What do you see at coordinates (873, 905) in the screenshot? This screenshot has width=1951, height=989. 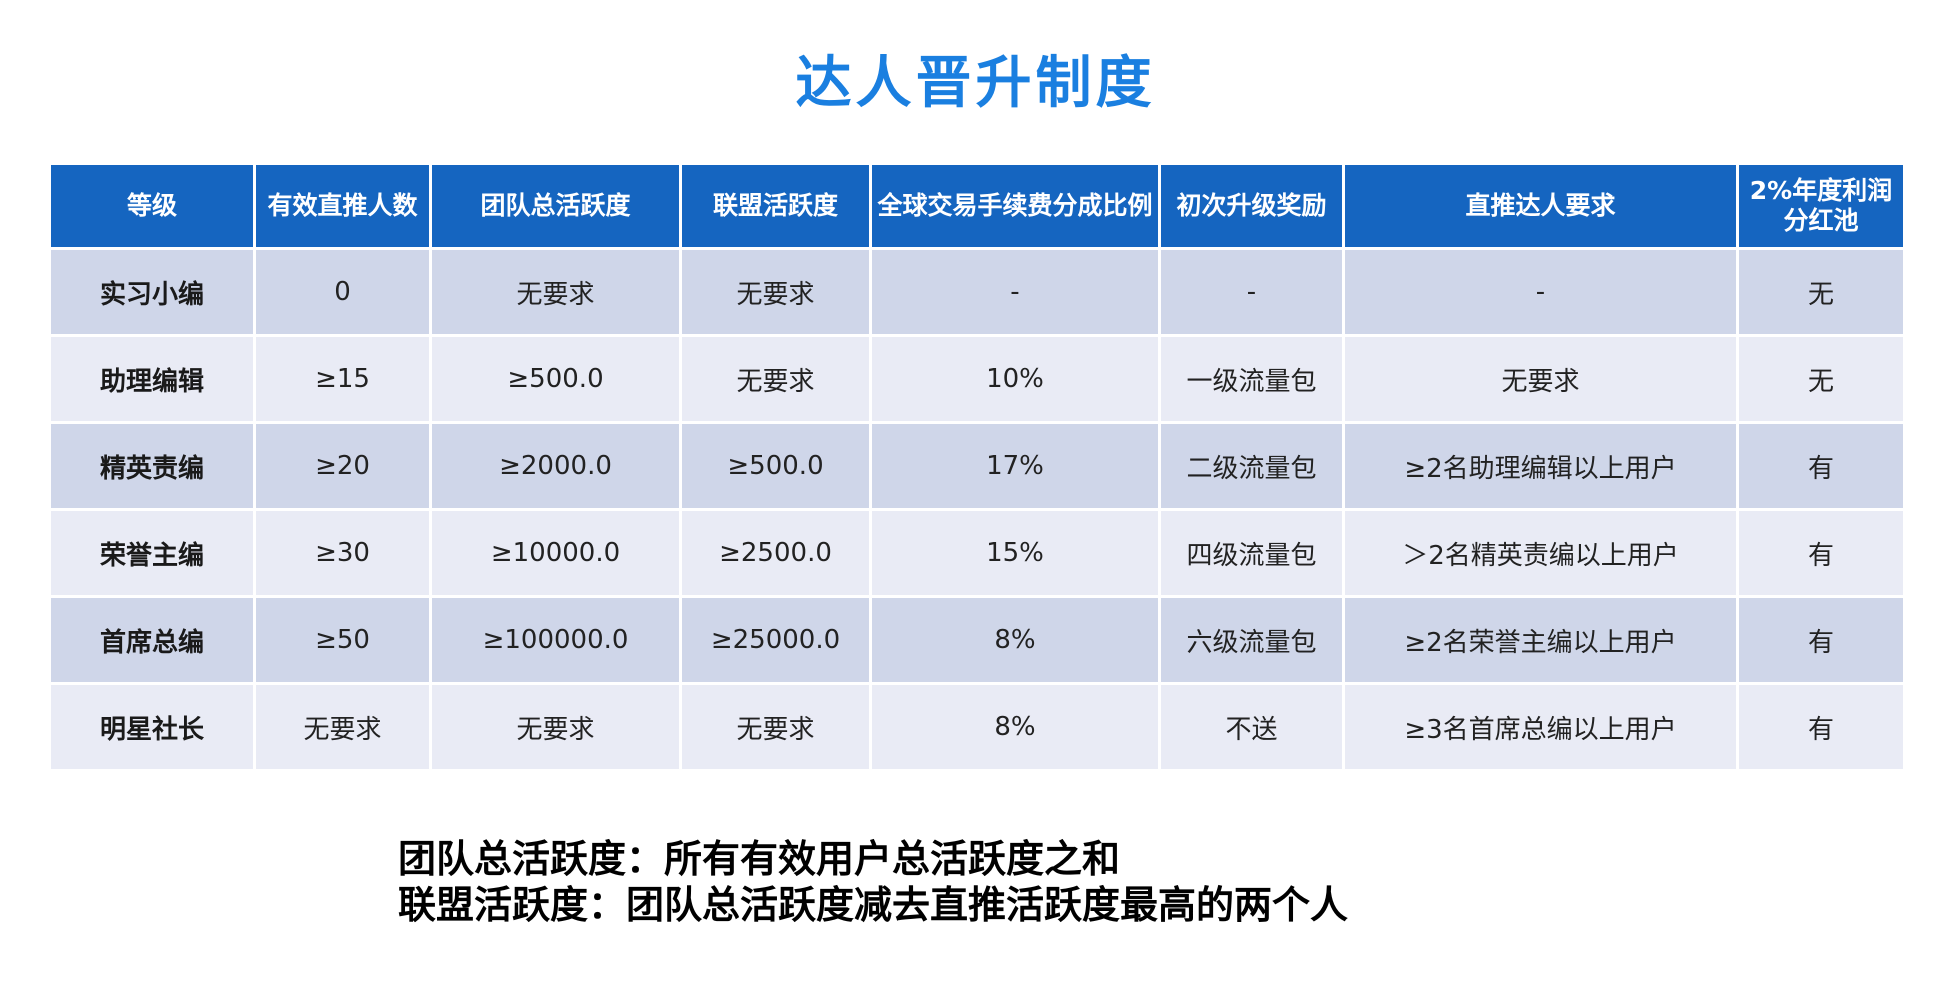 I see `note-alliance-activity: 联盟活跃度：团队总活跃度减去直推活跃度最高的两个人` at bounding box center [873, 905].